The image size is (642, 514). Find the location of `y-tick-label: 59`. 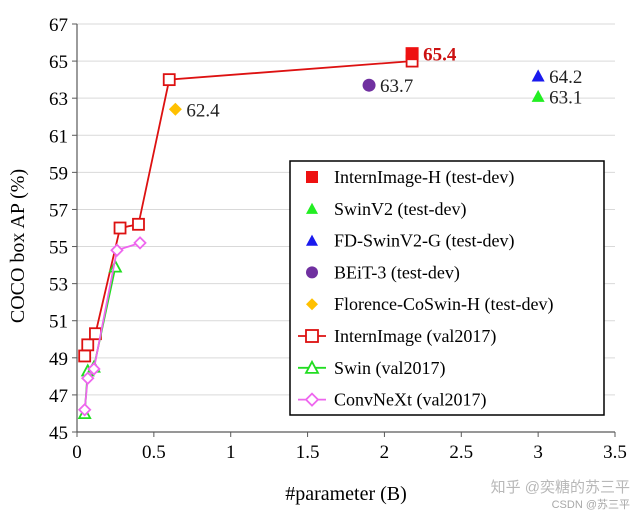

y-tick-label: 59 is located at coordinates (58, 173).